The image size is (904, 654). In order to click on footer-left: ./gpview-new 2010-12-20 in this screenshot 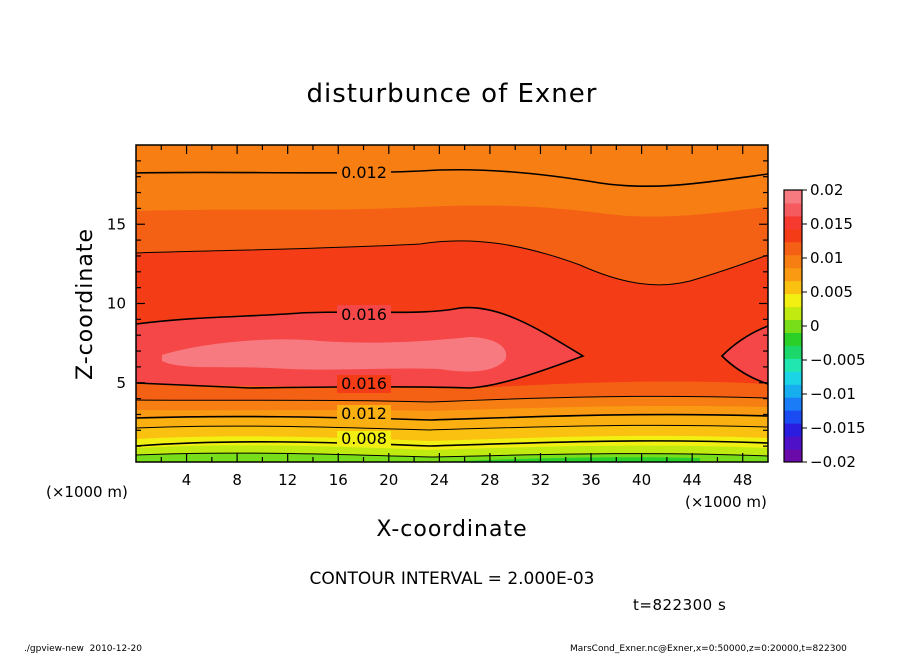, I will do `click(83, 649)`.